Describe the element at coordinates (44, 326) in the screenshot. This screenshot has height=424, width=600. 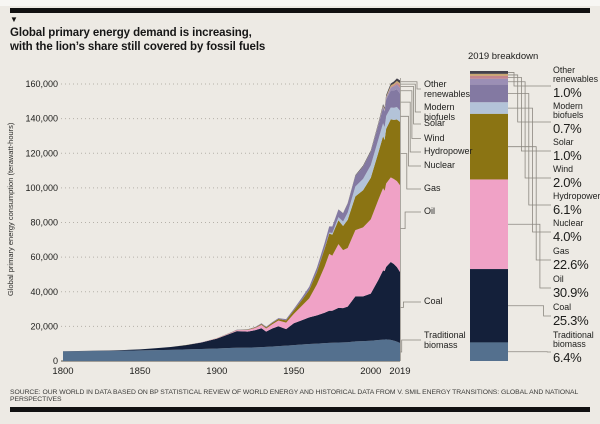
I see `y-tick-label: 20,000` at that location.